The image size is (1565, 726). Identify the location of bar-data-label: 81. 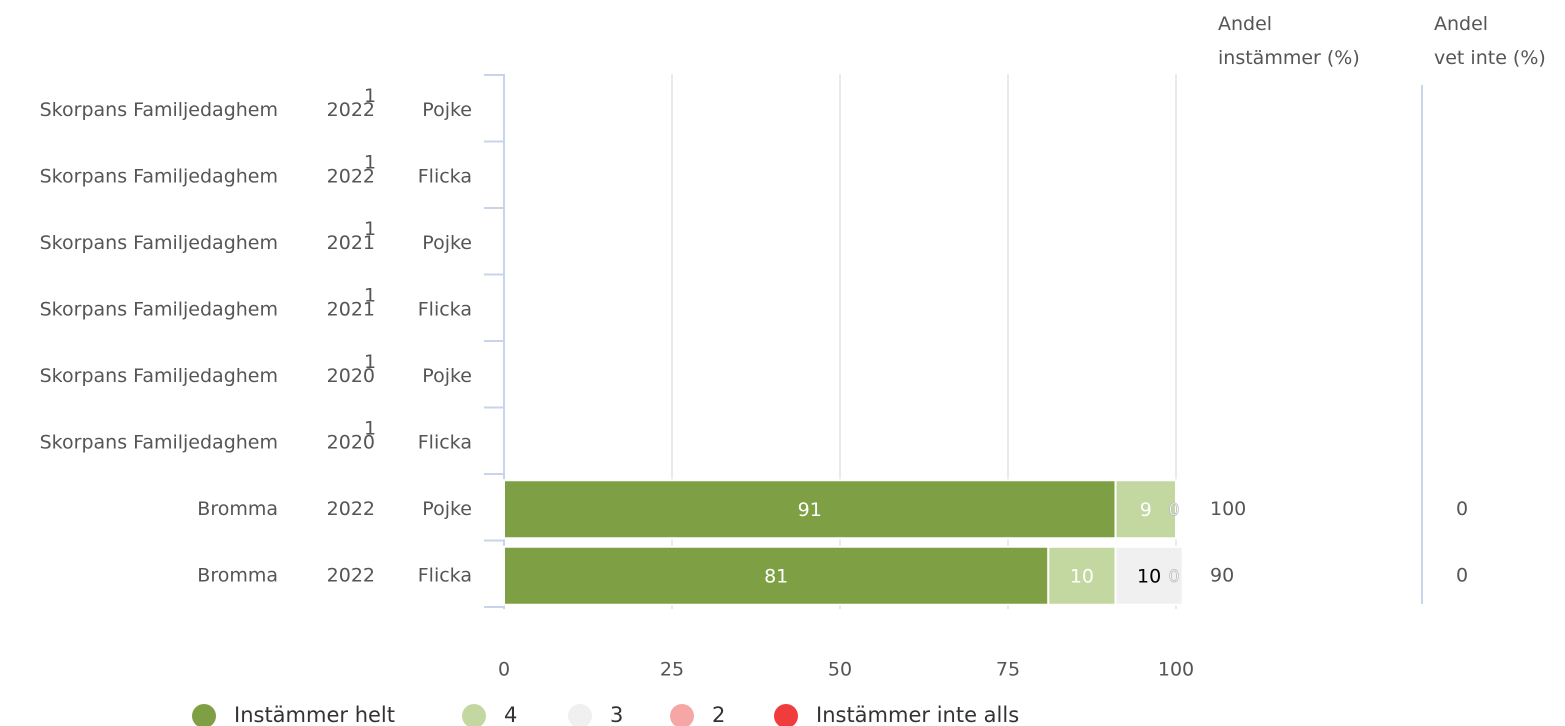
(776, 576).